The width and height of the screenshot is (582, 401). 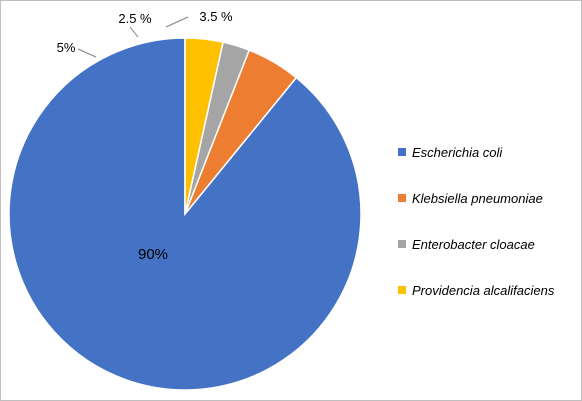 I want to click on legend-item-escherichia-coli: Escherichia coli, so click(x=488, y=152).